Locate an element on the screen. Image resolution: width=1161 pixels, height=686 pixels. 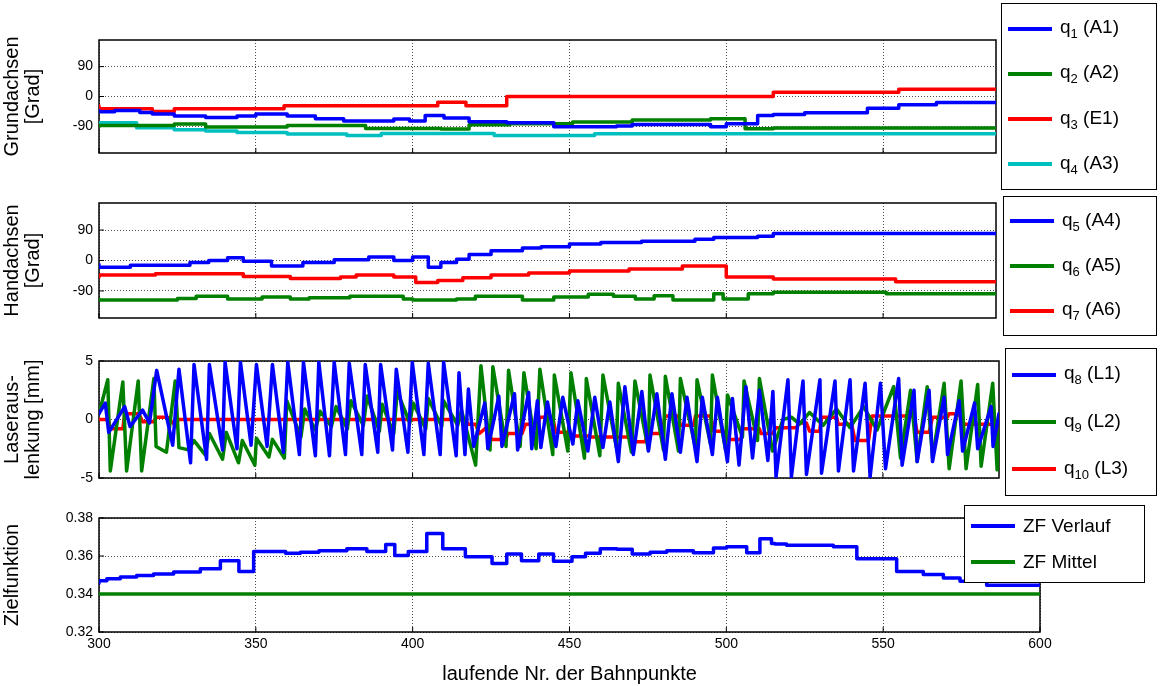
x-tick-label: 400 is located at coordinates (412, 643).